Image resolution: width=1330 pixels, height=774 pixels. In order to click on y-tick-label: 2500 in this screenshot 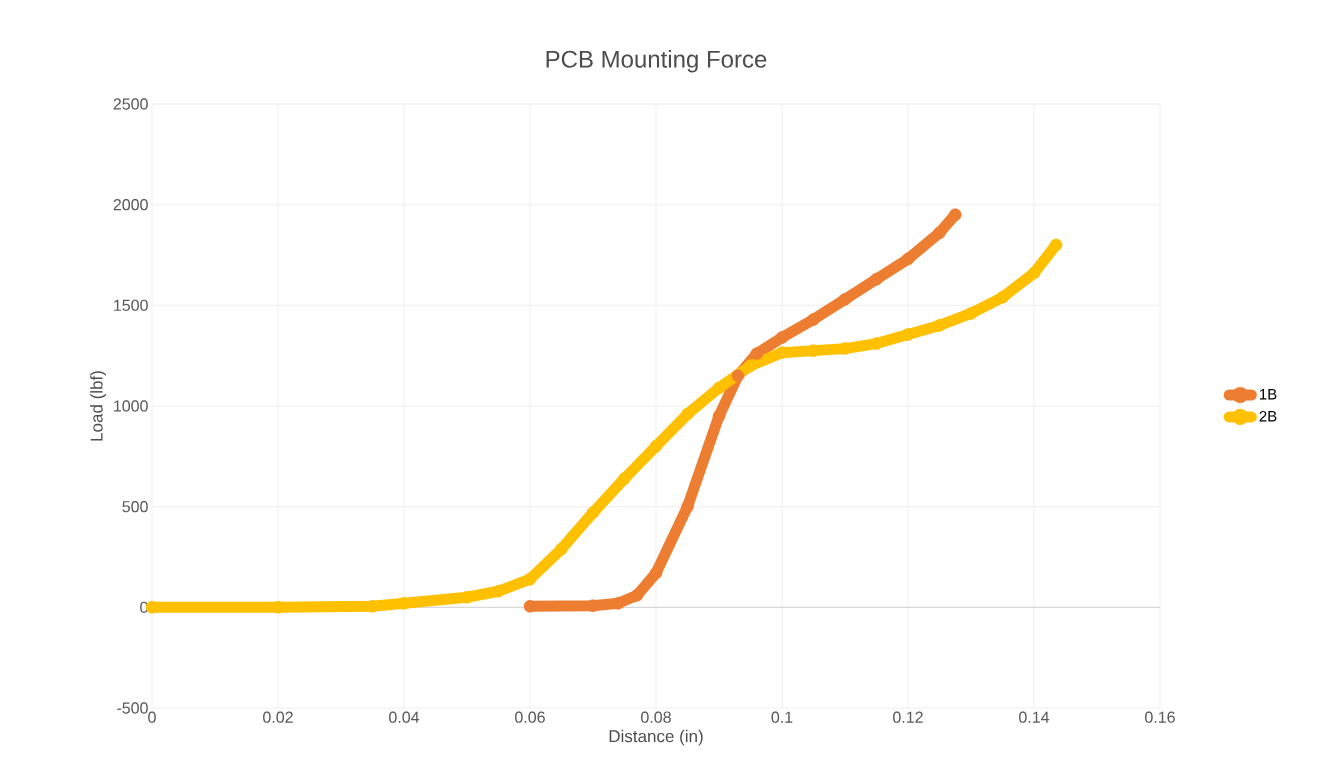, I will do `click(130, 104)`.